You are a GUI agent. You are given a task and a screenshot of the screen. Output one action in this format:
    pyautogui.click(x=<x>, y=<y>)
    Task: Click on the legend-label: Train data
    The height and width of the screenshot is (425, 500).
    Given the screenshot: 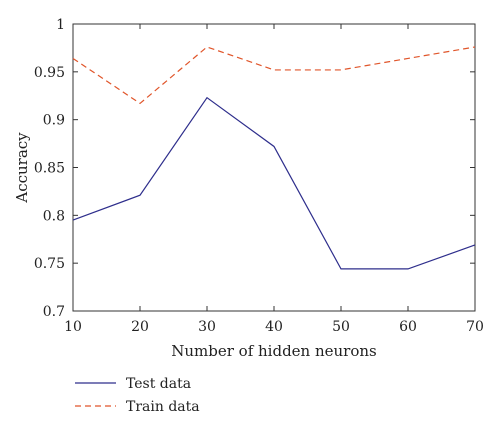 What is the action you would take?
    pyautogui.click(x=163, y=407)
    